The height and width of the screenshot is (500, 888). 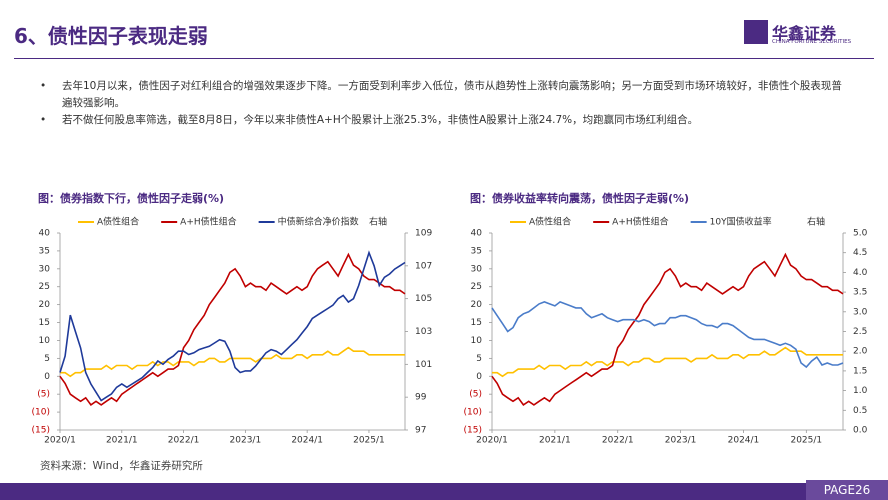 I want to click on y2-tick-label: 2.0, so click(x=860, y=352).